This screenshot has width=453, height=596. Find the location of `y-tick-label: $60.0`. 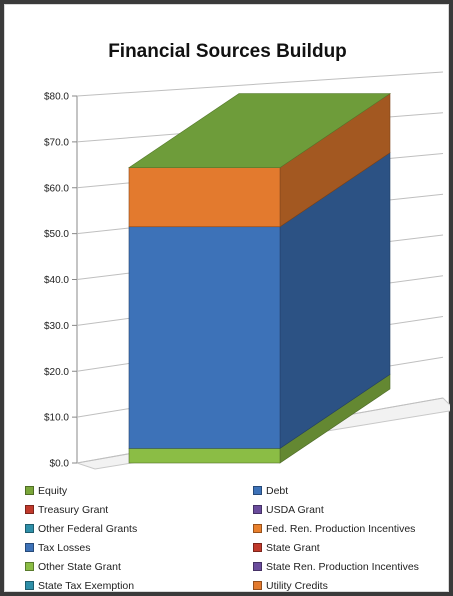

y-tick-label: $60.0 is located at coordinates (56, 188).